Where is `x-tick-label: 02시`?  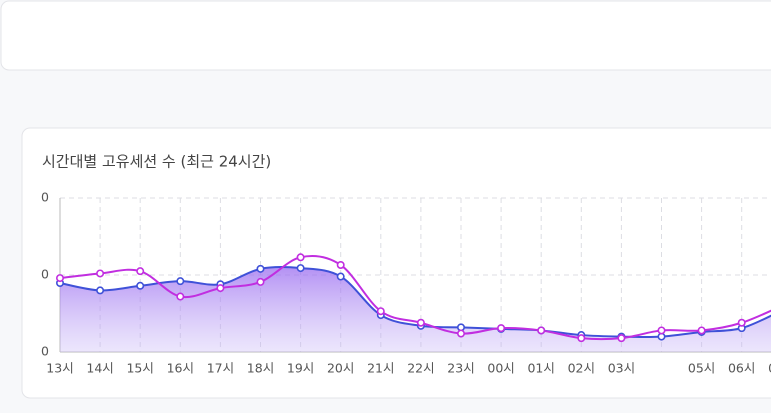 x-tick-label: 02시 is located at coordinates (581, 368).